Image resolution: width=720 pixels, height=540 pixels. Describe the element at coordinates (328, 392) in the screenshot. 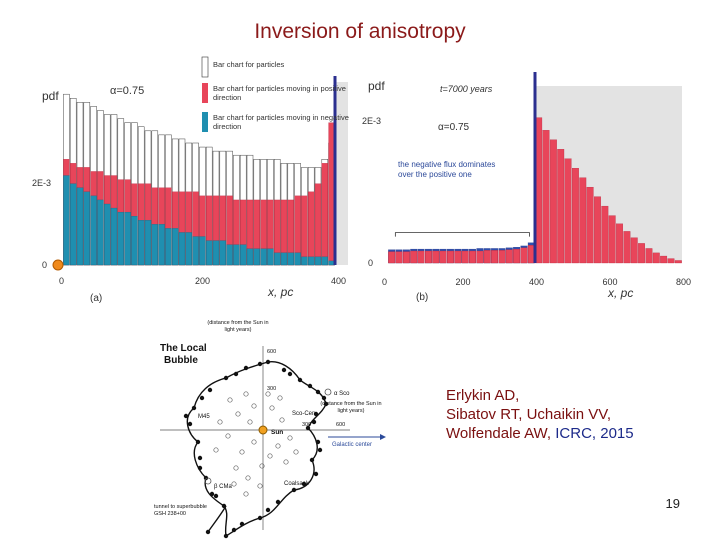

I see `alpha-sco-marker` at that location.